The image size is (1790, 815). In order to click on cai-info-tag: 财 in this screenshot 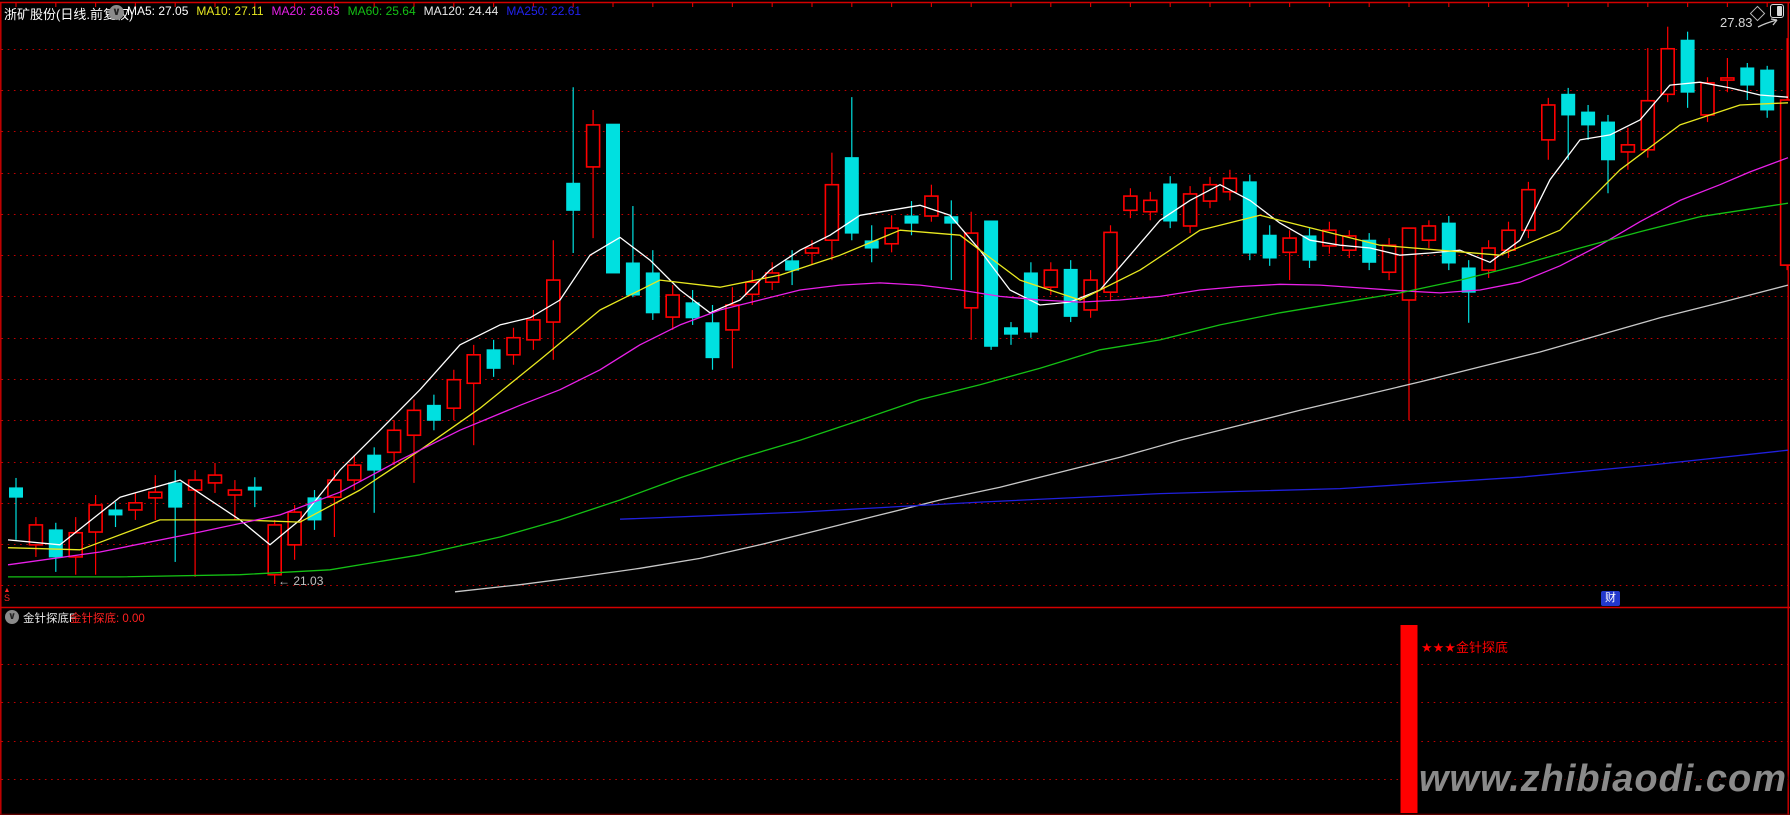, I will do `click(1610, 598)`.